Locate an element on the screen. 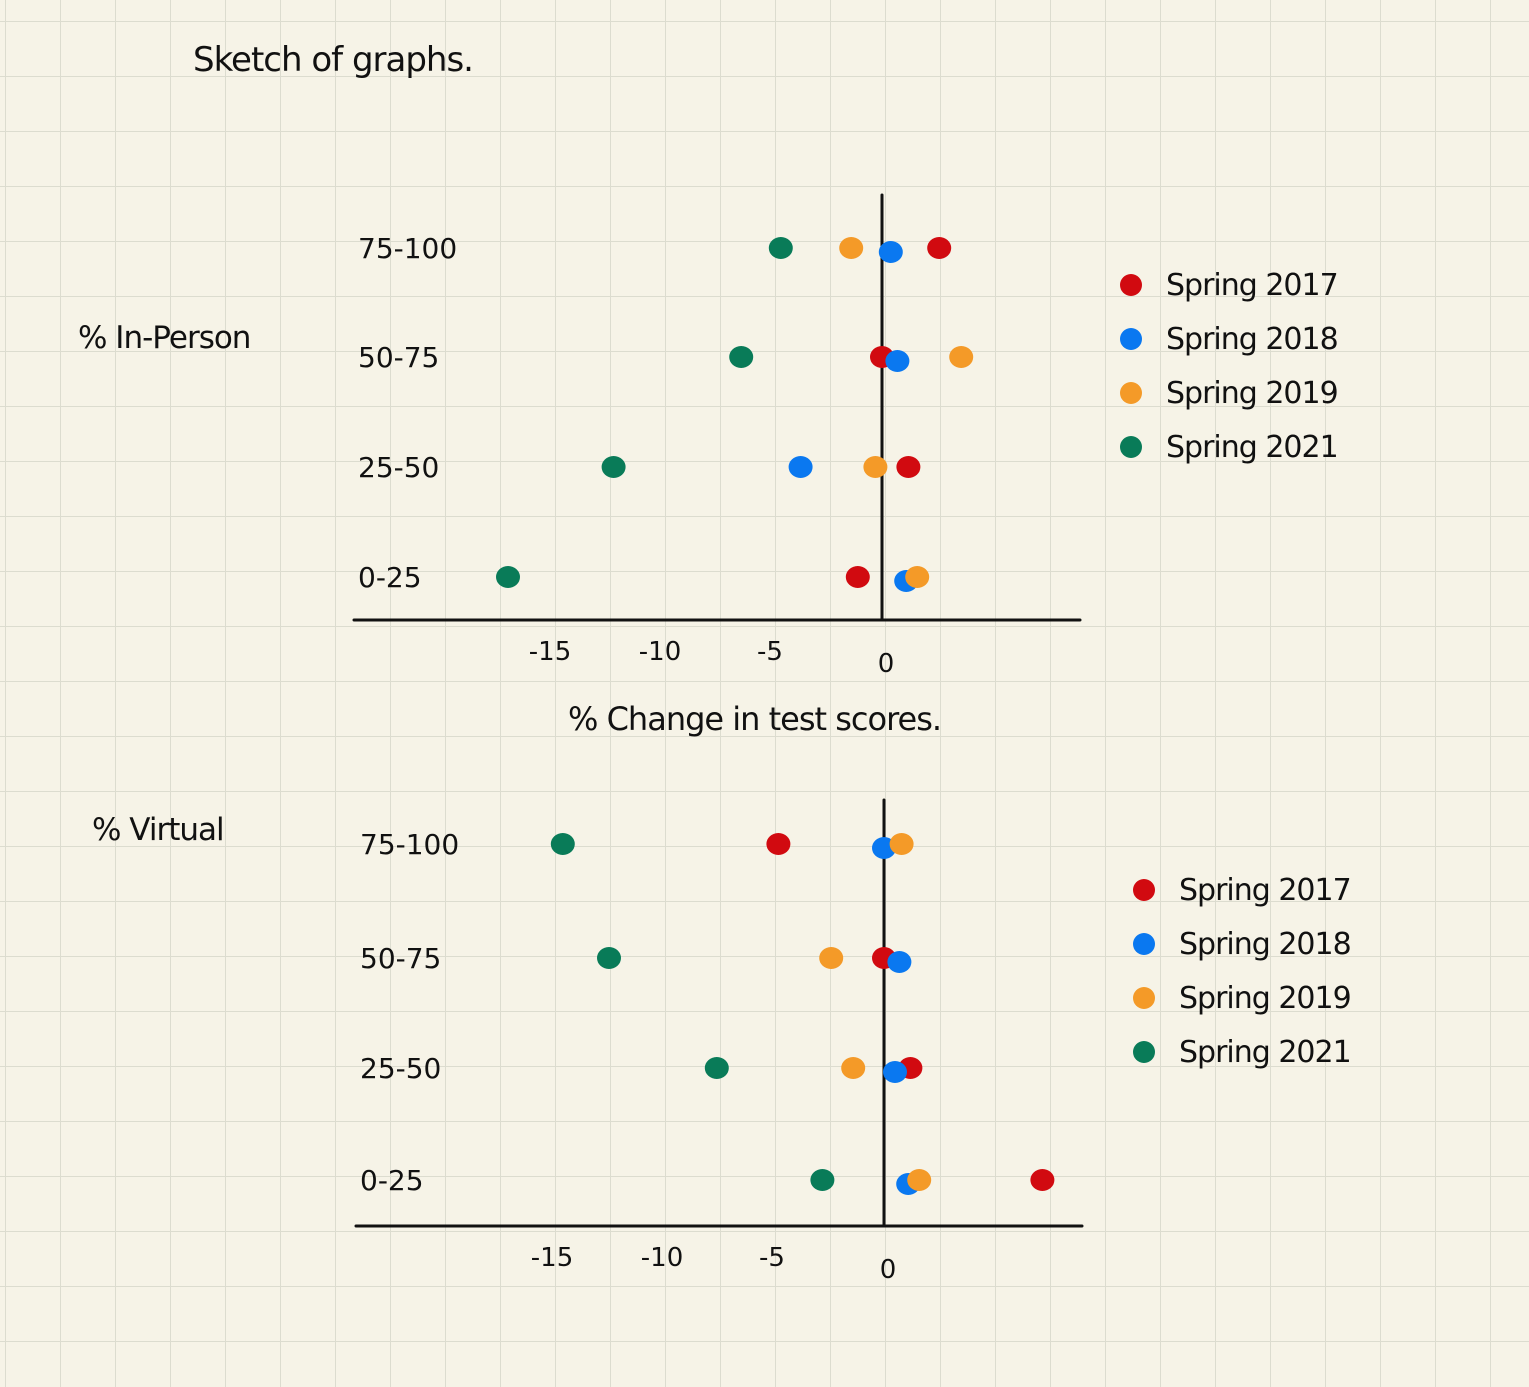 The width and height of the screenshot is (1529, 1387). category-label-bottom: 0-25 is located at coordinates (392, 1180).